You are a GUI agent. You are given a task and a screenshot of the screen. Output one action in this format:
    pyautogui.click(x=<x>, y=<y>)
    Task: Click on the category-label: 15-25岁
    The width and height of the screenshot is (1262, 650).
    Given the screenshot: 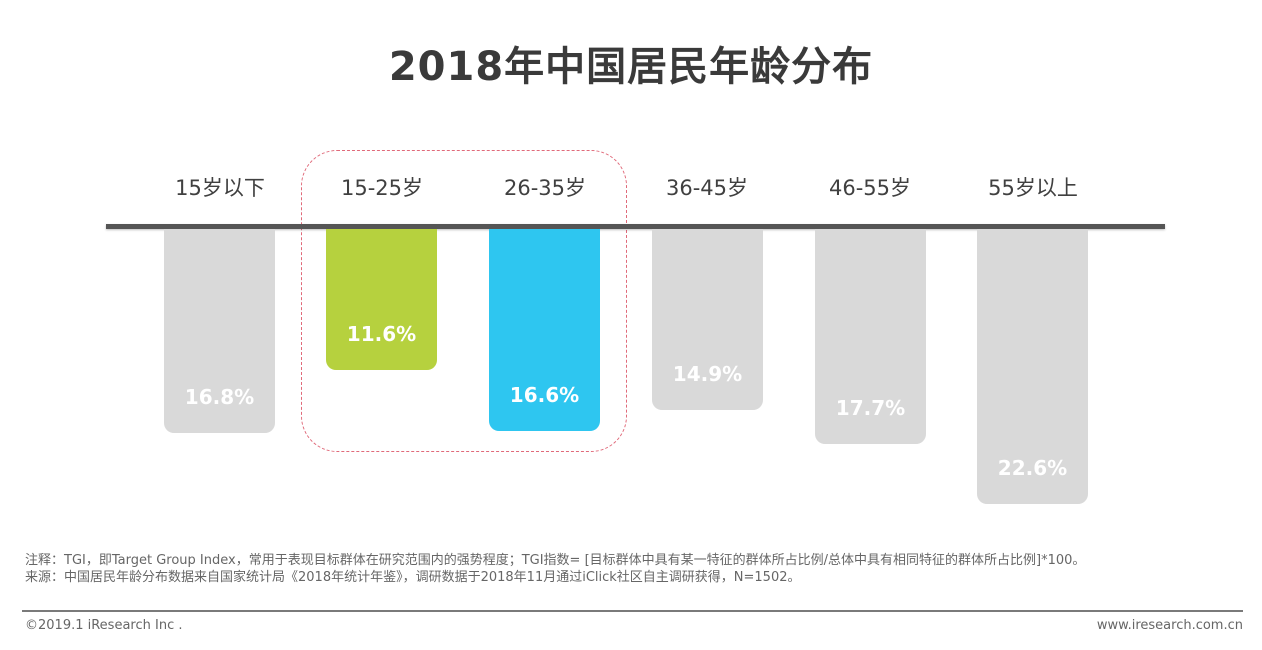 What is the action you would take?
    pyautogui.click(x=382, y=188)
    